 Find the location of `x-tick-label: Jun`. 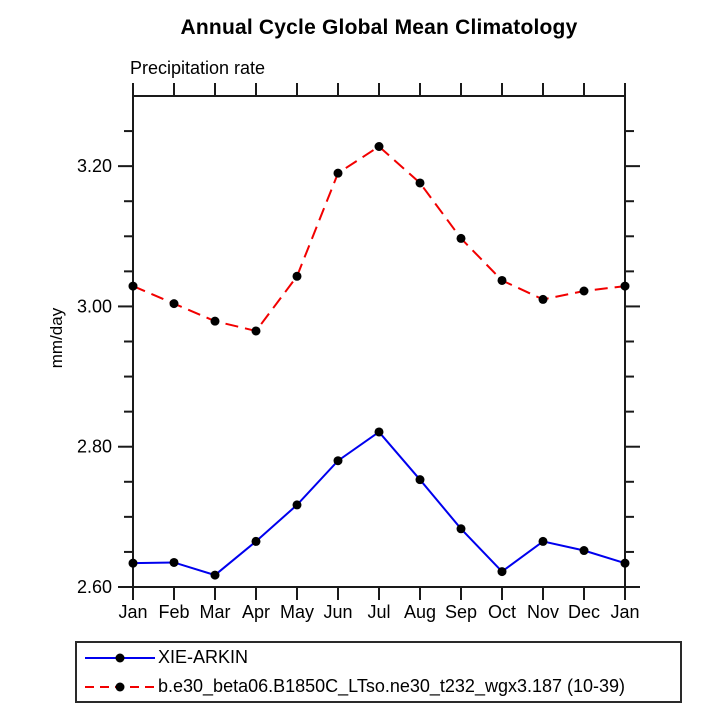

x-tick-label: Jun is located at coordinates (337, 612).